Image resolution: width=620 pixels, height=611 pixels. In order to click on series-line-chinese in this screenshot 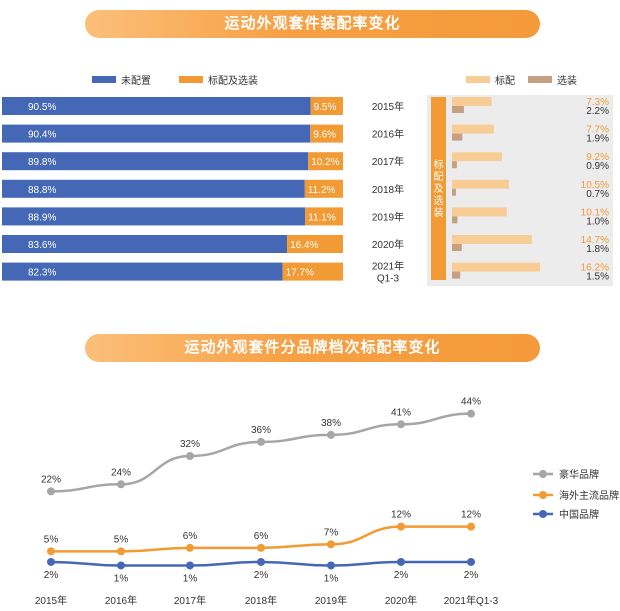, I will do `click(260, 563)`.